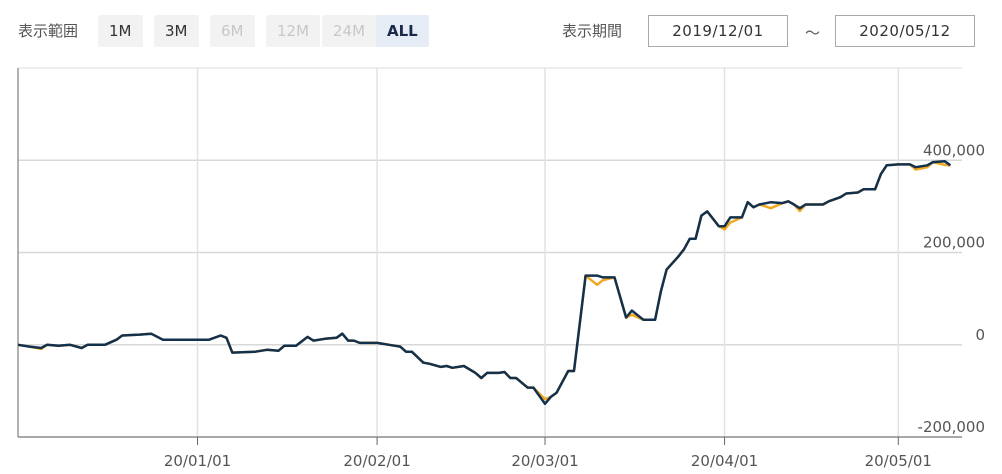 This screenshot has height=474, width=1002. Describe the element at coordinates (197, 461) in the screenshot. I see `x-tick-label: 20/01/01` at that location.